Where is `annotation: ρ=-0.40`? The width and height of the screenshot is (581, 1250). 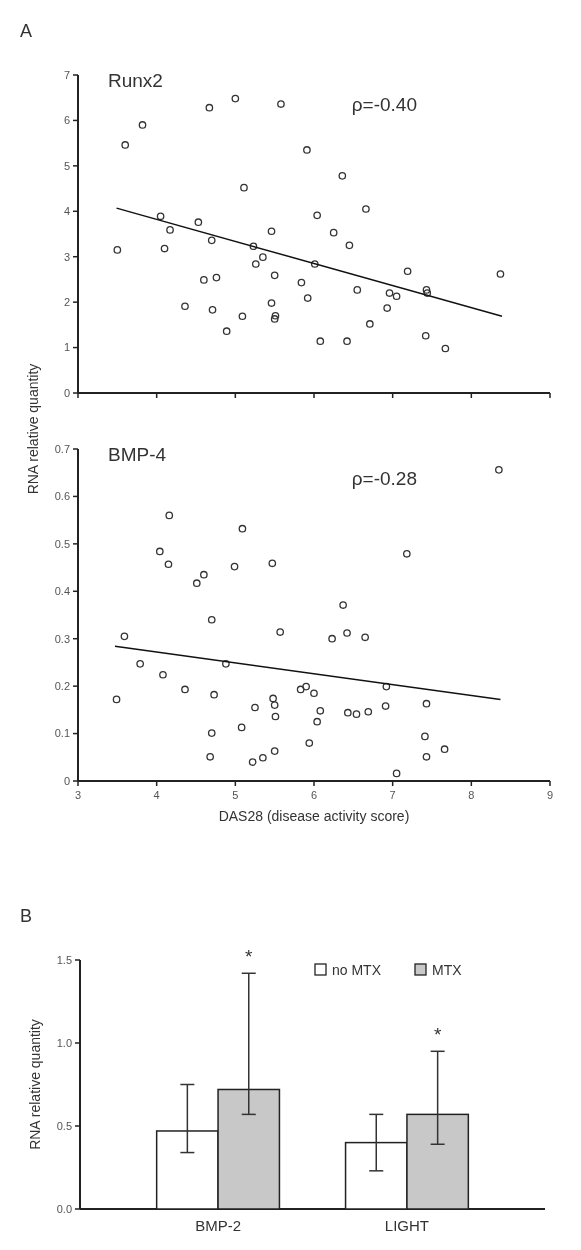 annotation: ρ=-0.40 is located at coordinates (384, 104).